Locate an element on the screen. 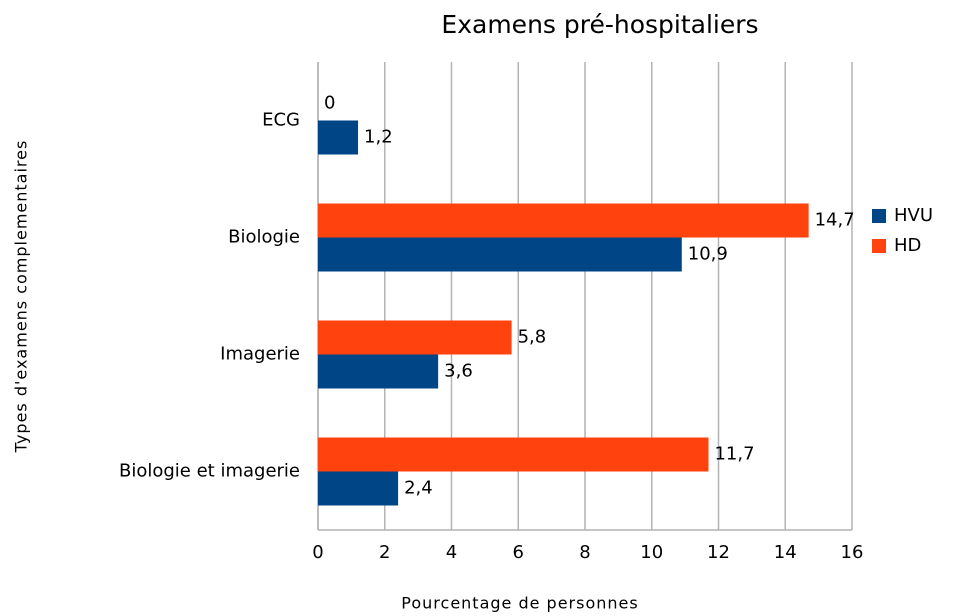  x-tick-label: 4 is located at coordinates (451, 552).